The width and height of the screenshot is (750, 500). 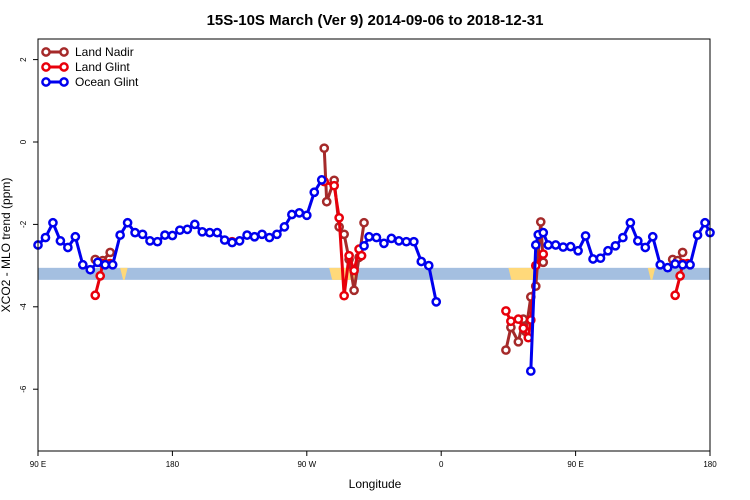 I want to click on land-ocean-band, so click(x=374, y=273).